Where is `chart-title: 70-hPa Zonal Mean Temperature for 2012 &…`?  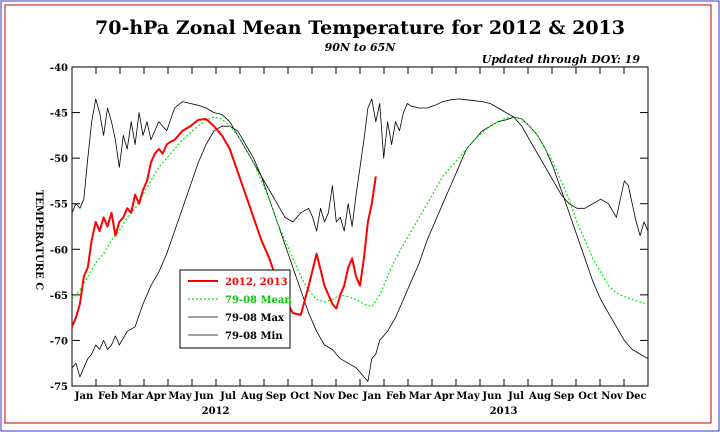
chart-title: 70-hPa Zonal Mean Temperature for 2012 &… is located at coordinates (360, 28).